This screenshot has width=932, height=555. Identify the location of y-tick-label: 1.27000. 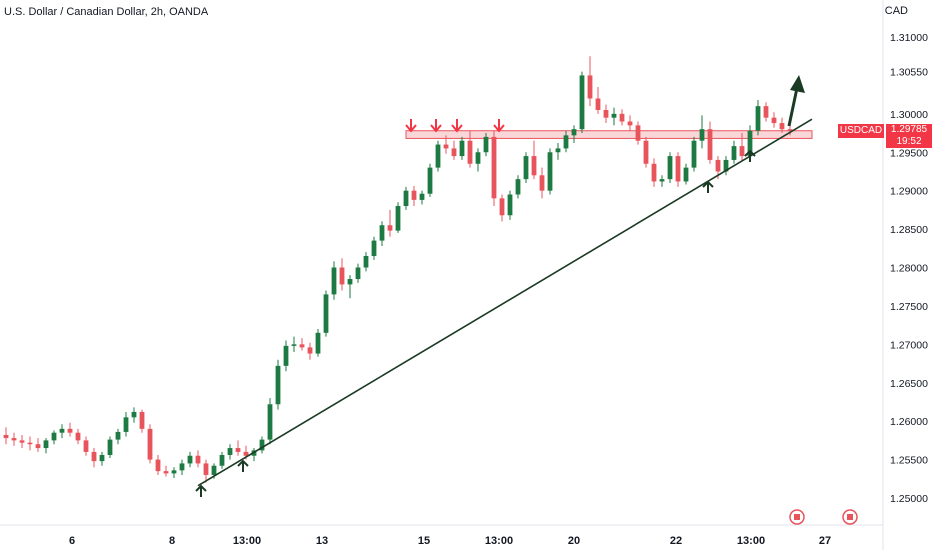
(909, 345).